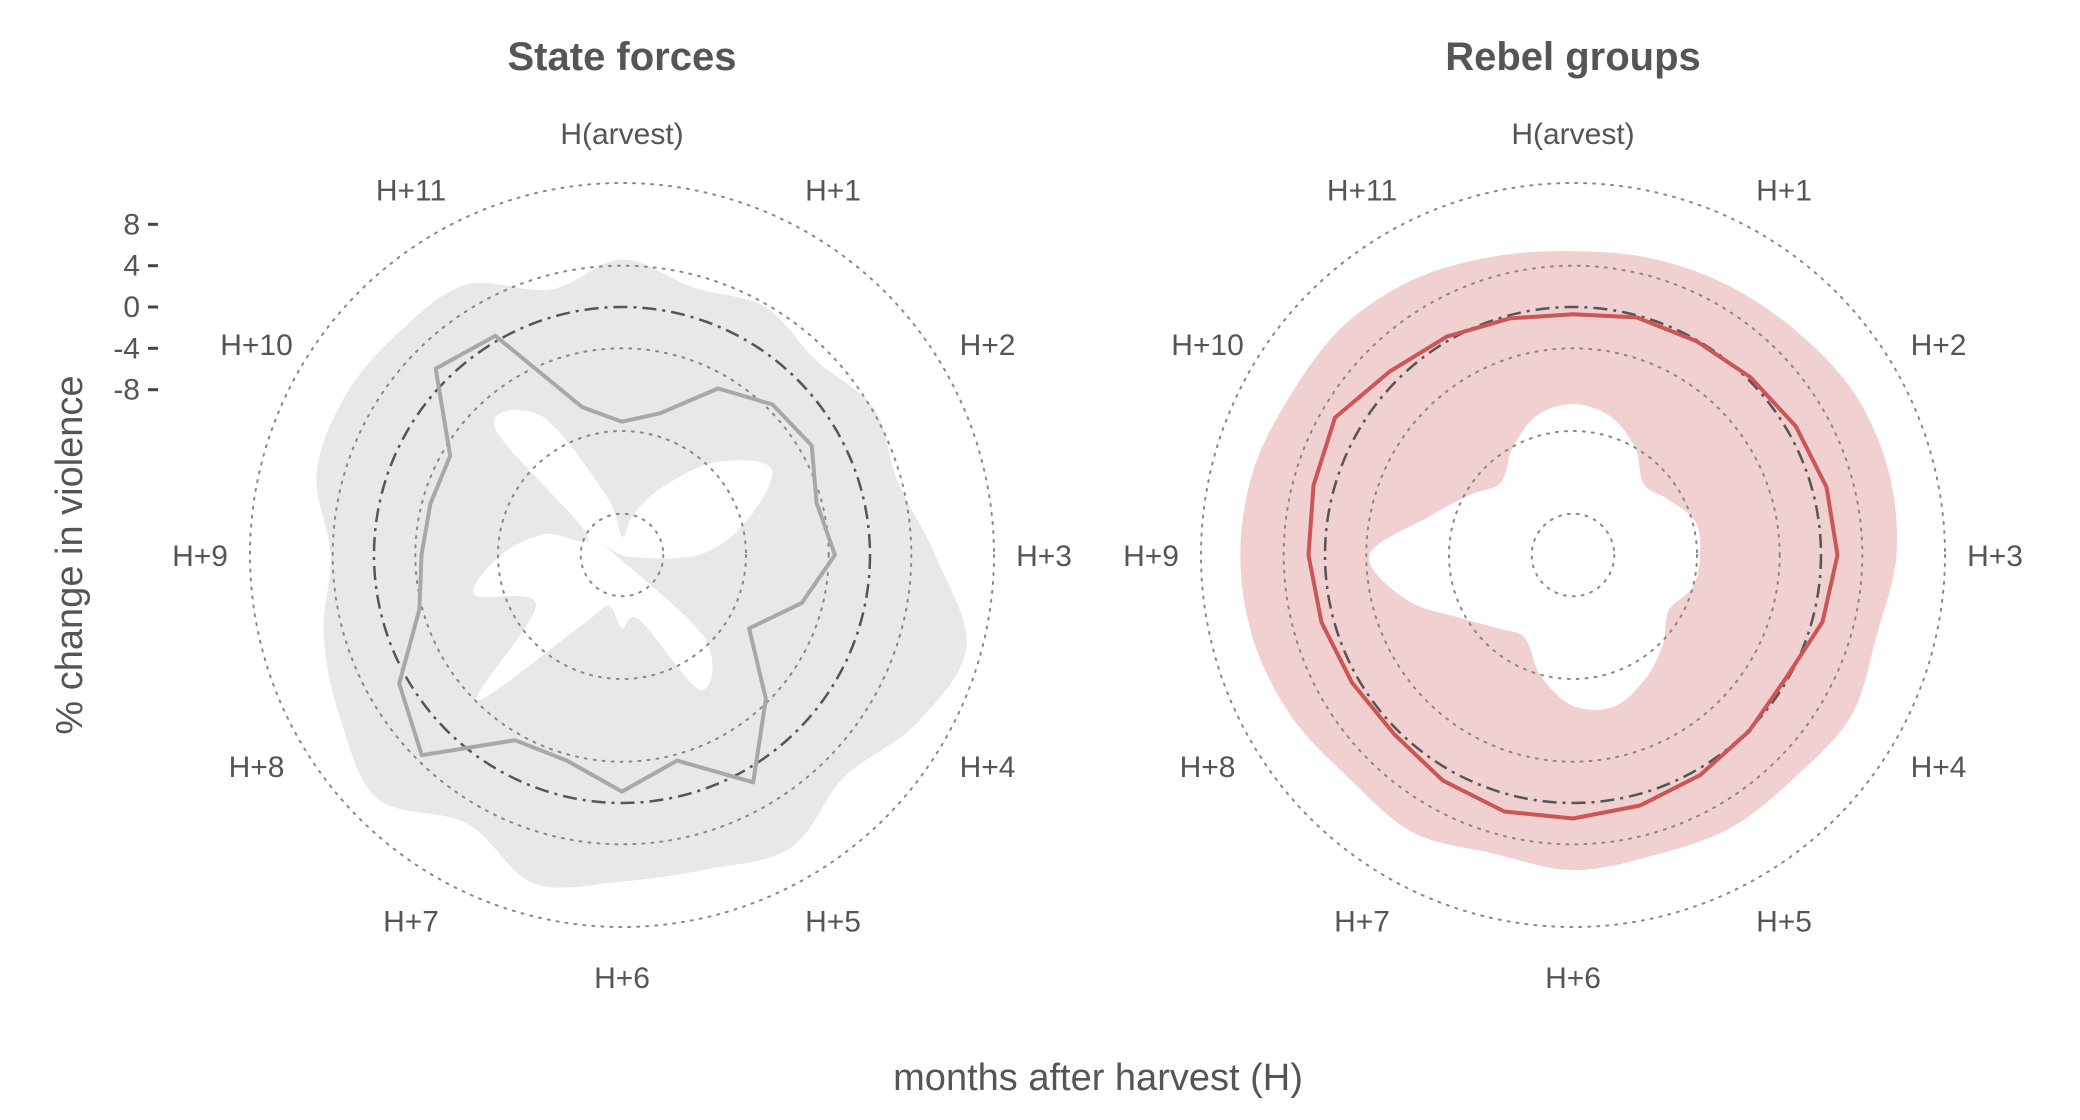 Image resolution: width=2080 pixels, height=1120 pixels. Describe the element at coordinates (126, 348) in the screenshot. I see `radial-tick-label: -4` at that location.